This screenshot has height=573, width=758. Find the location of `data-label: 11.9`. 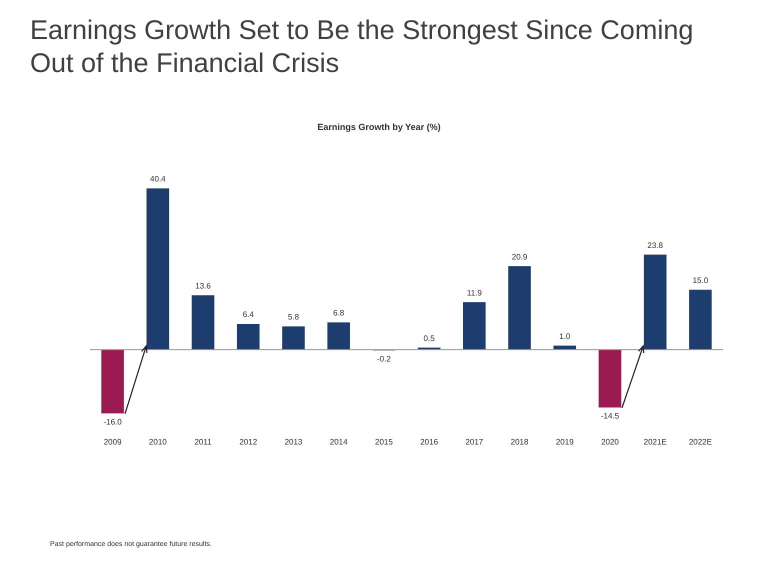

data-label: 11.9 is located at coordinates (474, 293).